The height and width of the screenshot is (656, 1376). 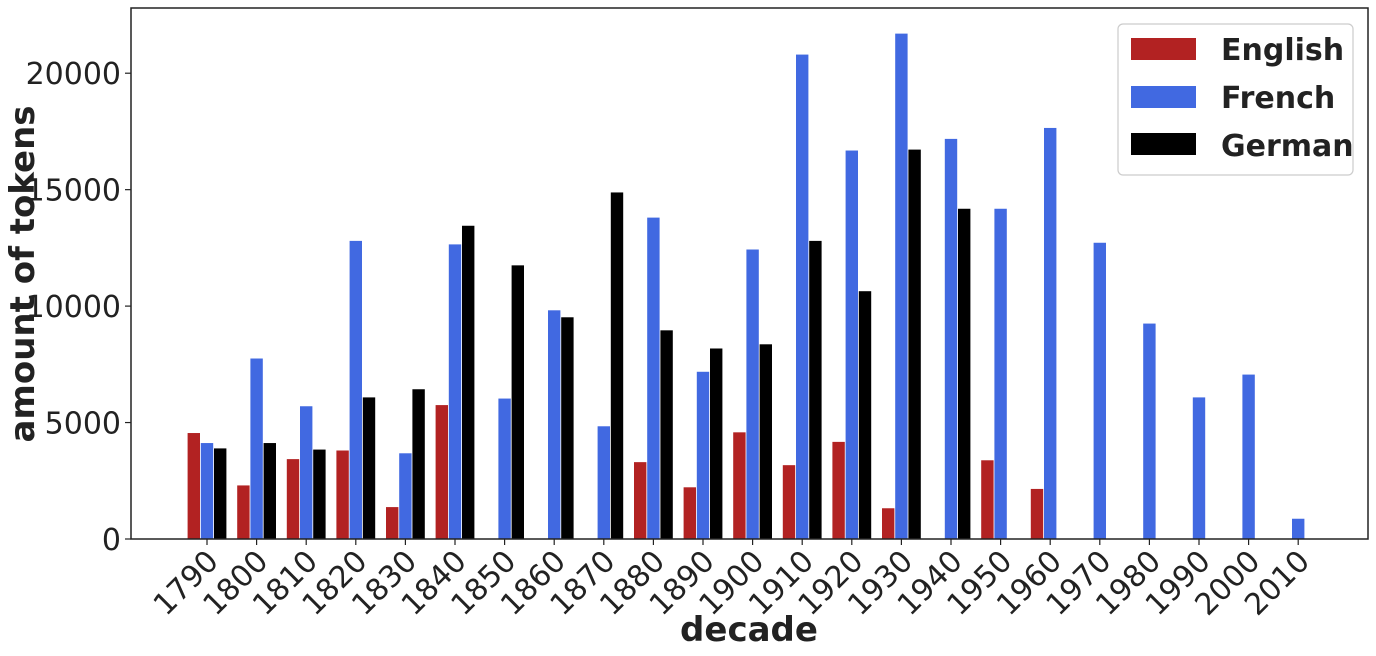 I want to click on y-axis: 0 5000 10000 15000 20000, so click(x=78, y=307).